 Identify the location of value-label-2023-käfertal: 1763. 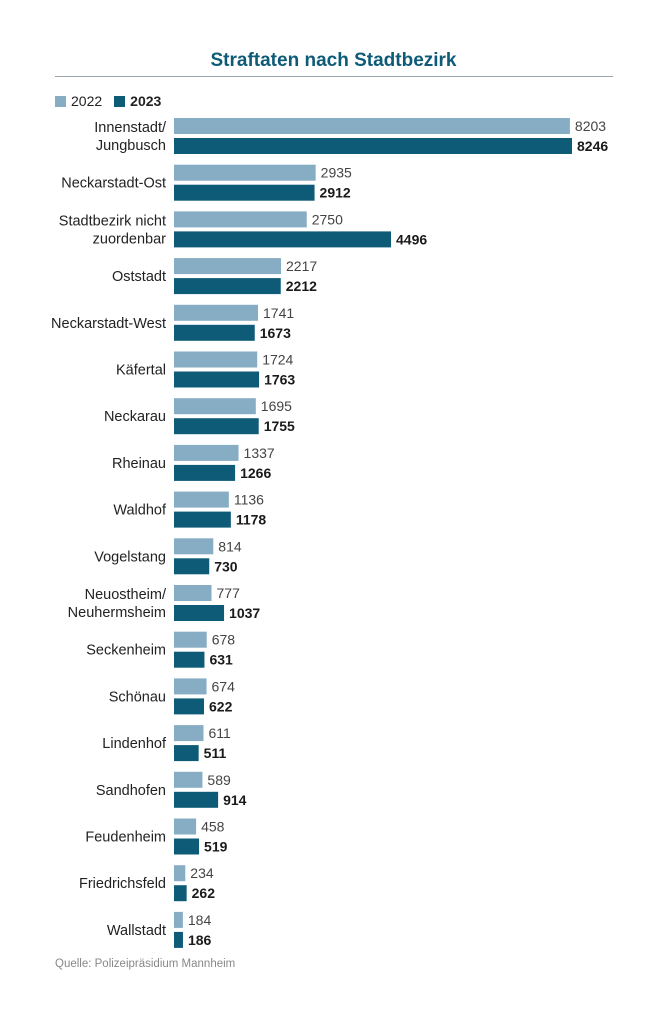
(279, 380).